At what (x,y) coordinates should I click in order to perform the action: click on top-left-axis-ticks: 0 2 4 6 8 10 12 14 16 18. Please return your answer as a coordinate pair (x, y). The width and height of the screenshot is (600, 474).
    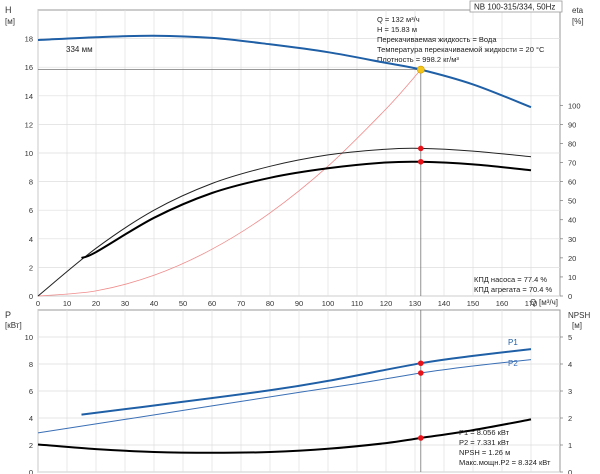
    Looking at the image, I should click on (29, 168).